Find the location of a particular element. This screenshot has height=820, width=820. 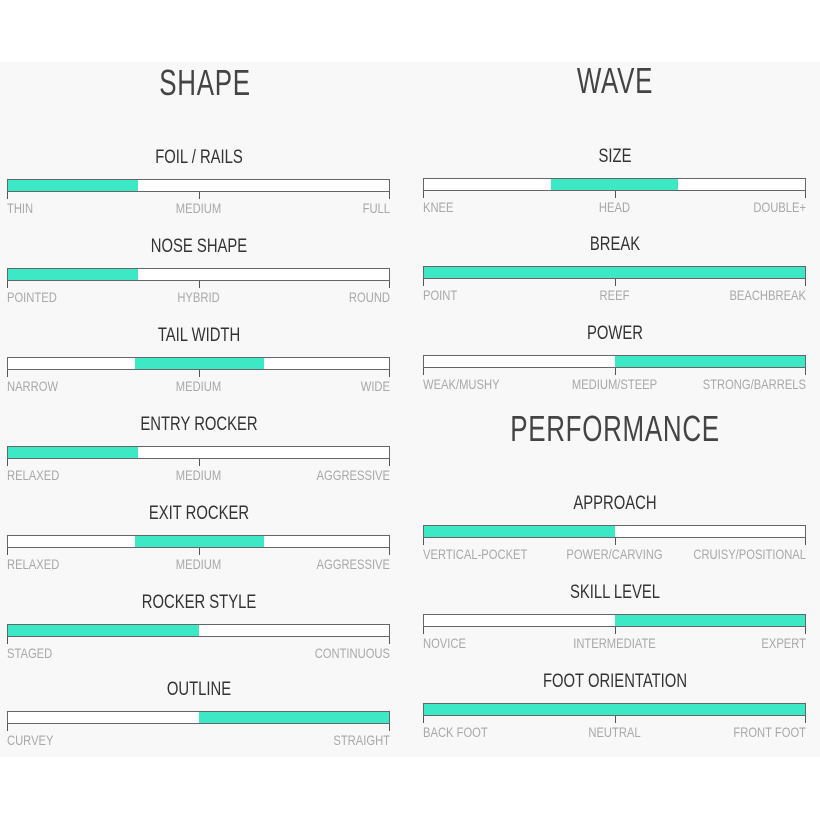

row-title: NOSE SHAPE is located at coordinates (199, 246).